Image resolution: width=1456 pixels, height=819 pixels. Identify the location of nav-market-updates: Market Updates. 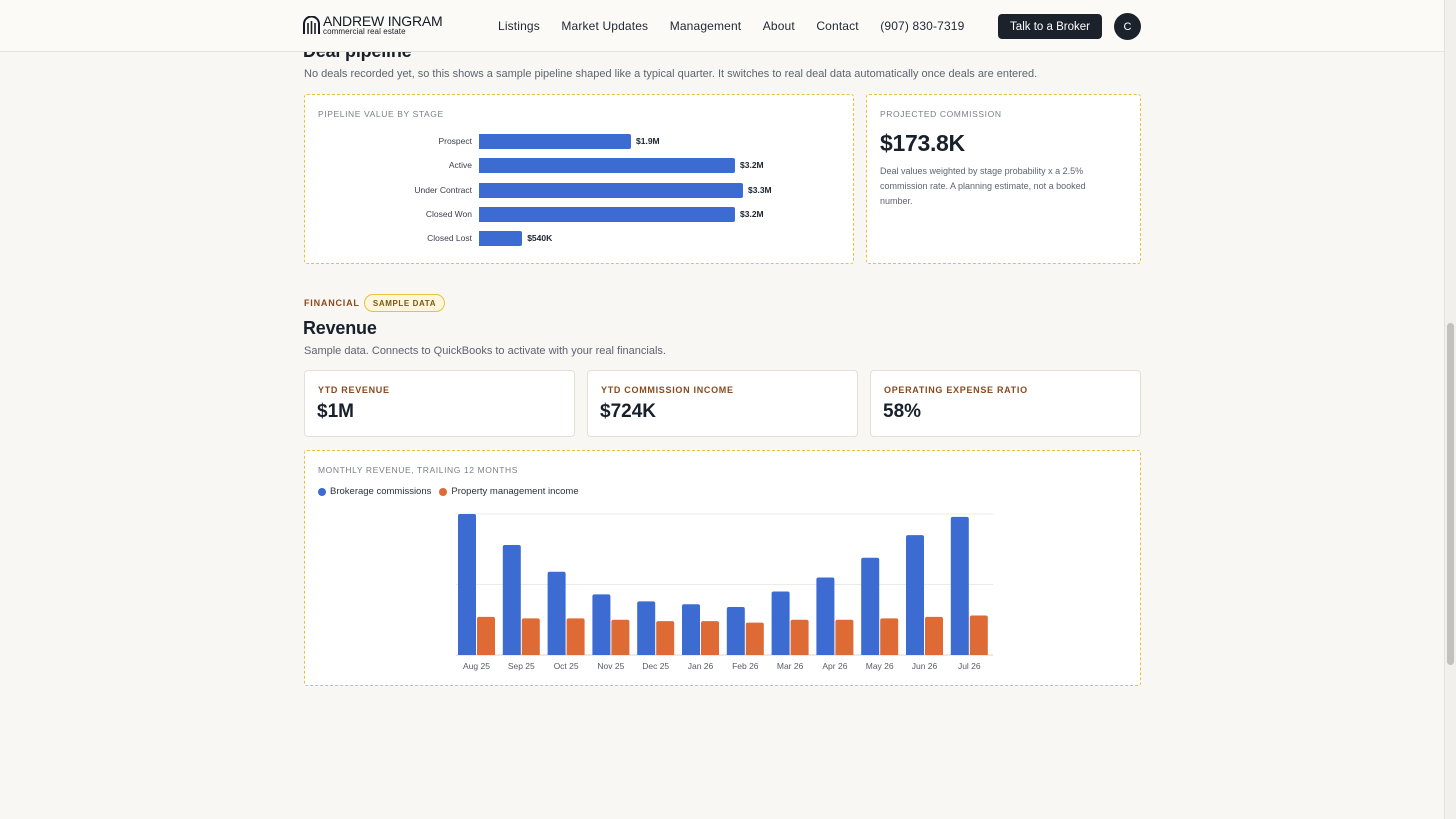
(605, 26).